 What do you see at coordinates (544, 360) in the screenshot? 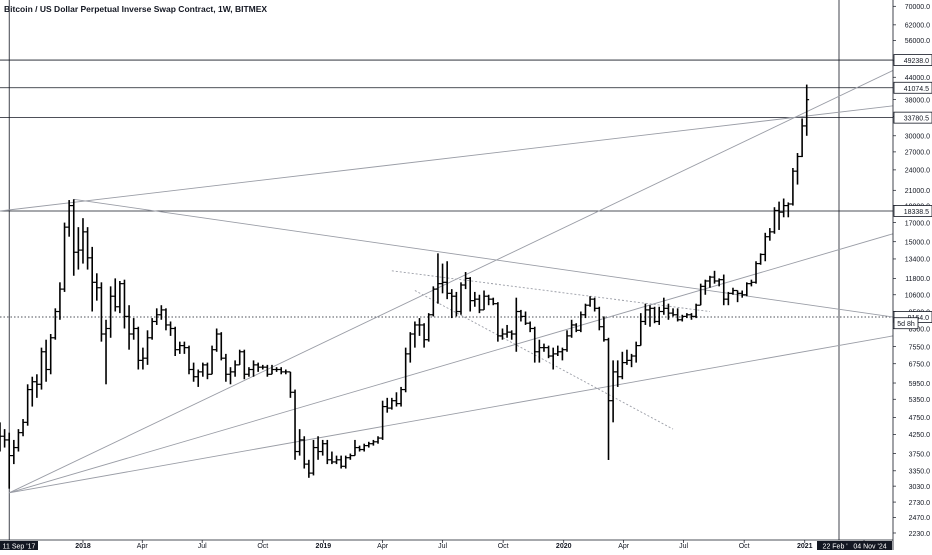
I see `dotted-trendline` at bounding box center [544, 360].